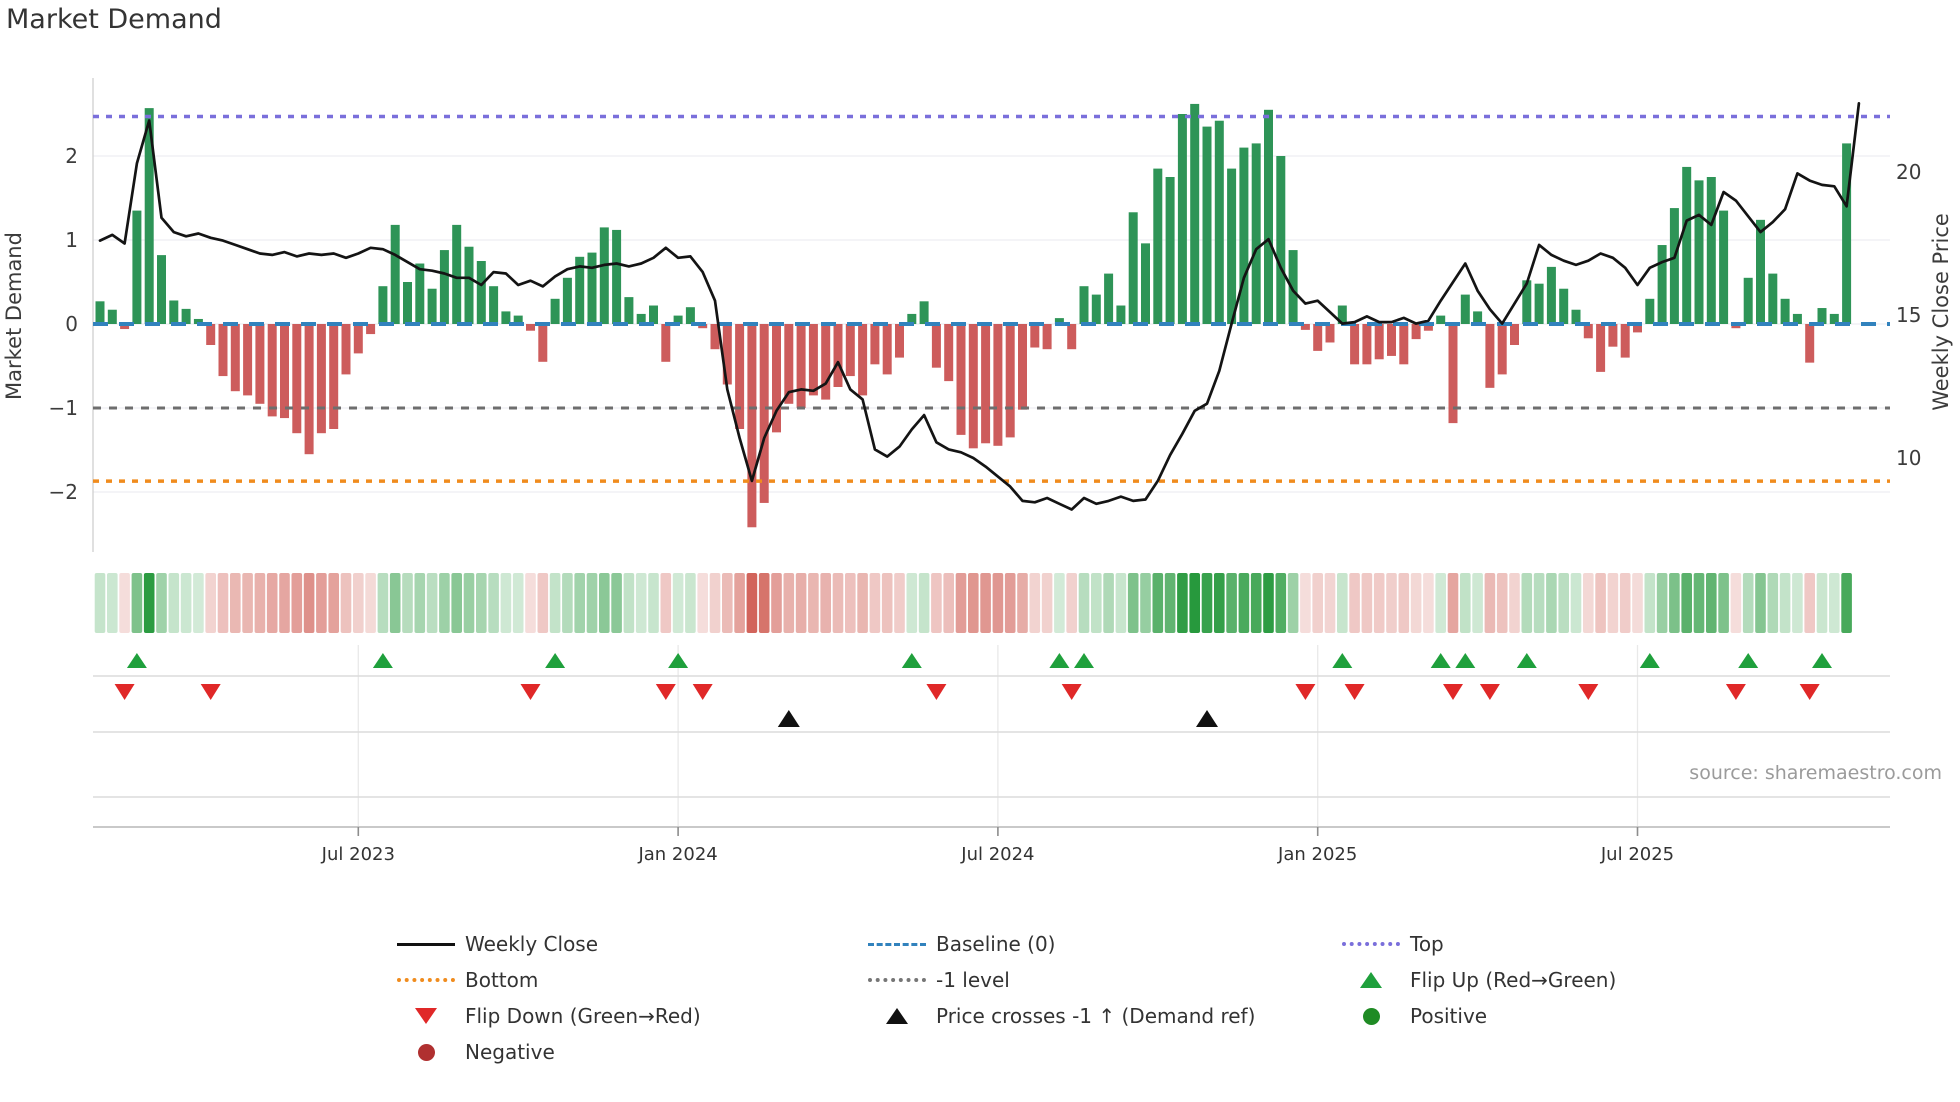  Describe the element at coordinates (1061, 944) in the screenshot. I see `legend-item-baseline: Baseline (0)` at that location.